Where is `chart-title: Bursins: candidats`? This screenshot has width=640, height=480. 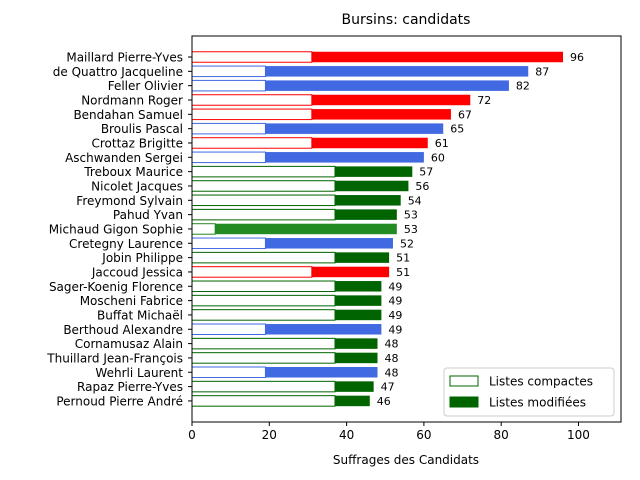 chart-title: Bursins: candidats is located at coordinates (406, 20).